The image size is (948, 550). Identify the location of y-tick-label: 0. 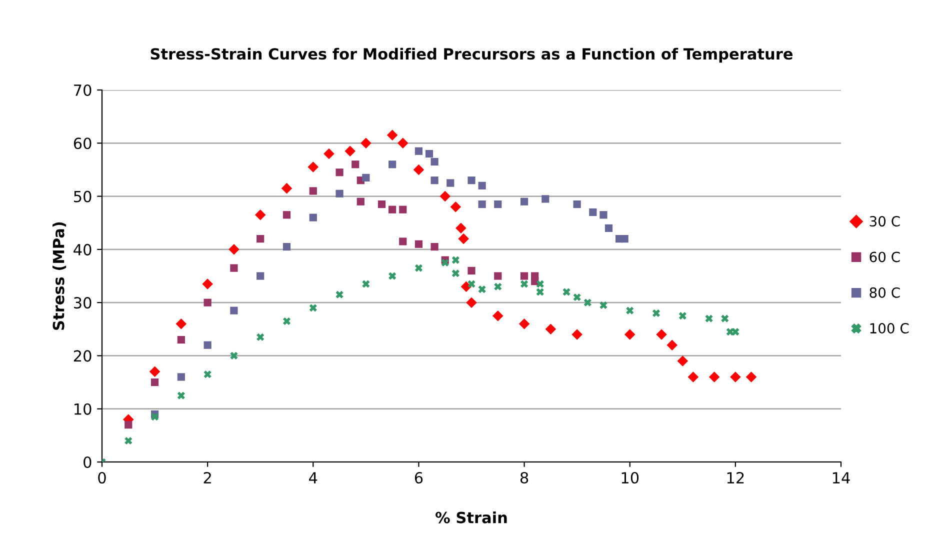
(88, 462).